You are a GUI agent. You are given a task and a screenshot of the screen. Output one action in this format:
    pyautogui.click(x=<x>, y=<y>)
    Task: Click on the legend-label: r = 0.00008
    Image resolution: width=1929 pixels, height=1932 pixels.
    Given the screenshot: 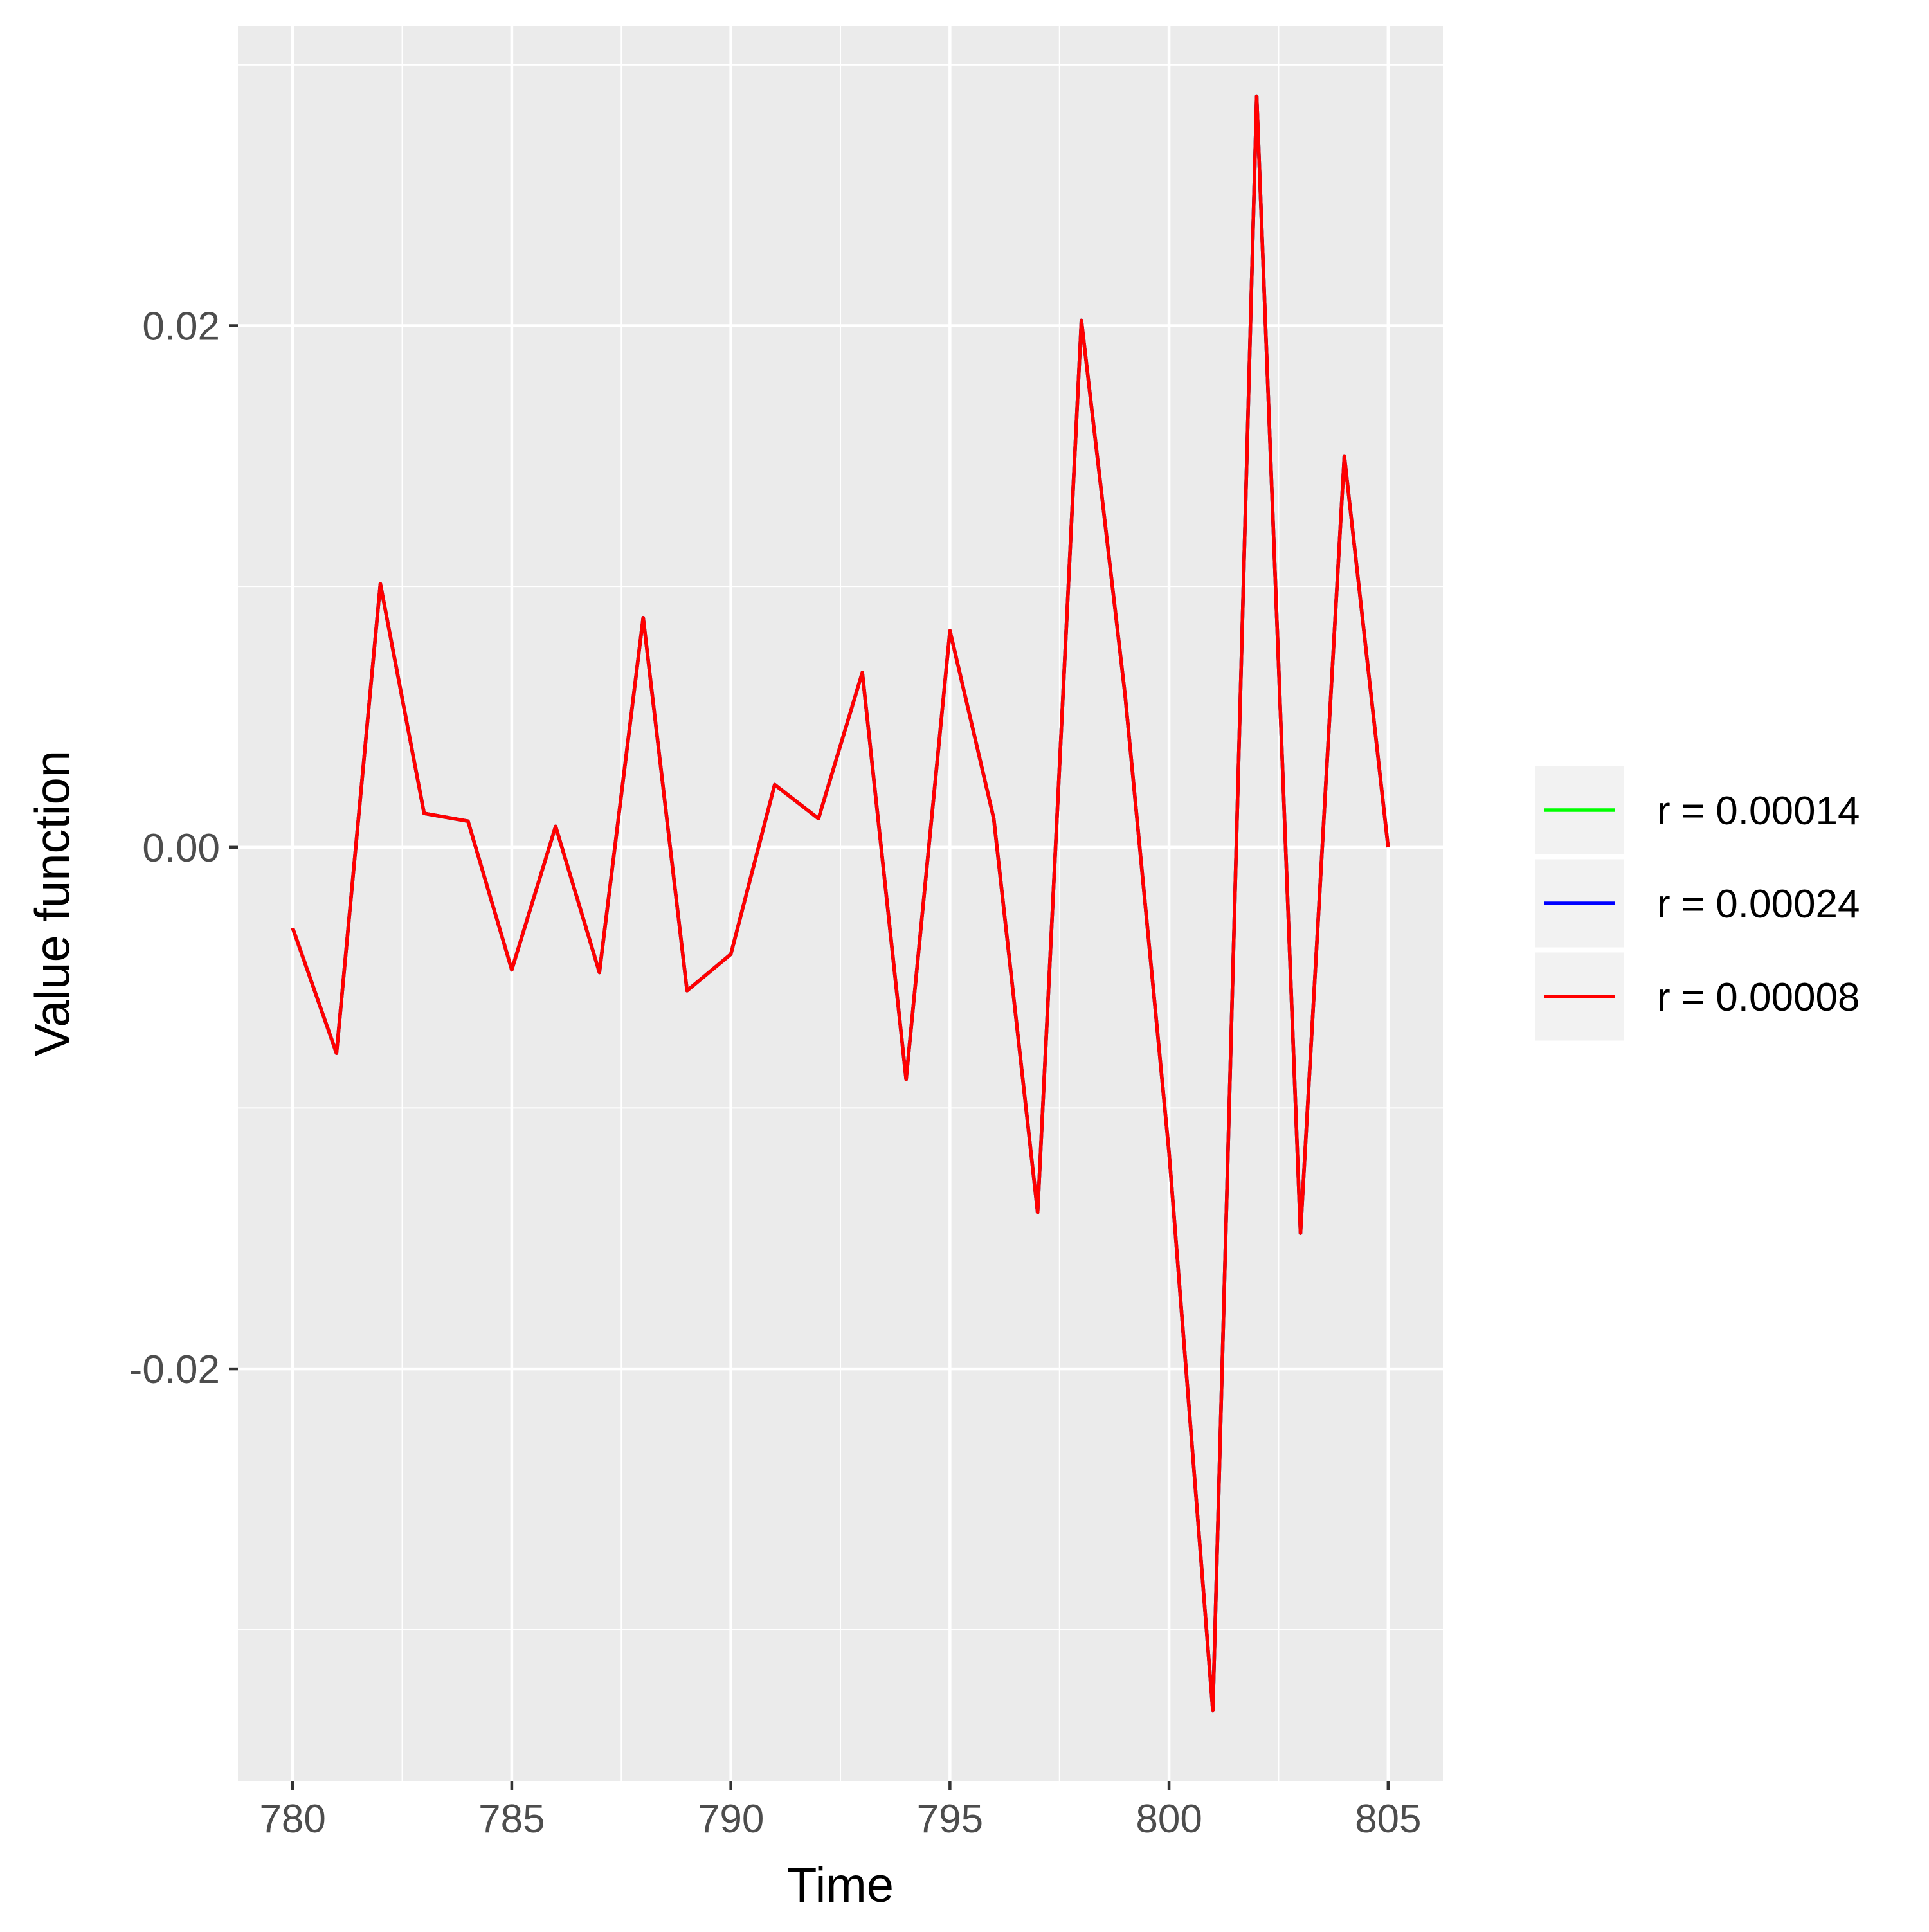 What is the action you would take?
    pyautogui.click(x=1758, y=997)
    